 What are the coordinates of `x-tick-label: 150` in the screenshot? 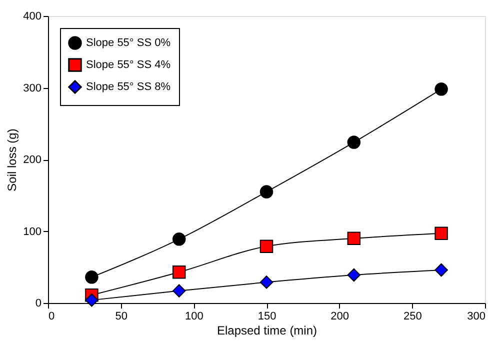 It's located at (267, 316).